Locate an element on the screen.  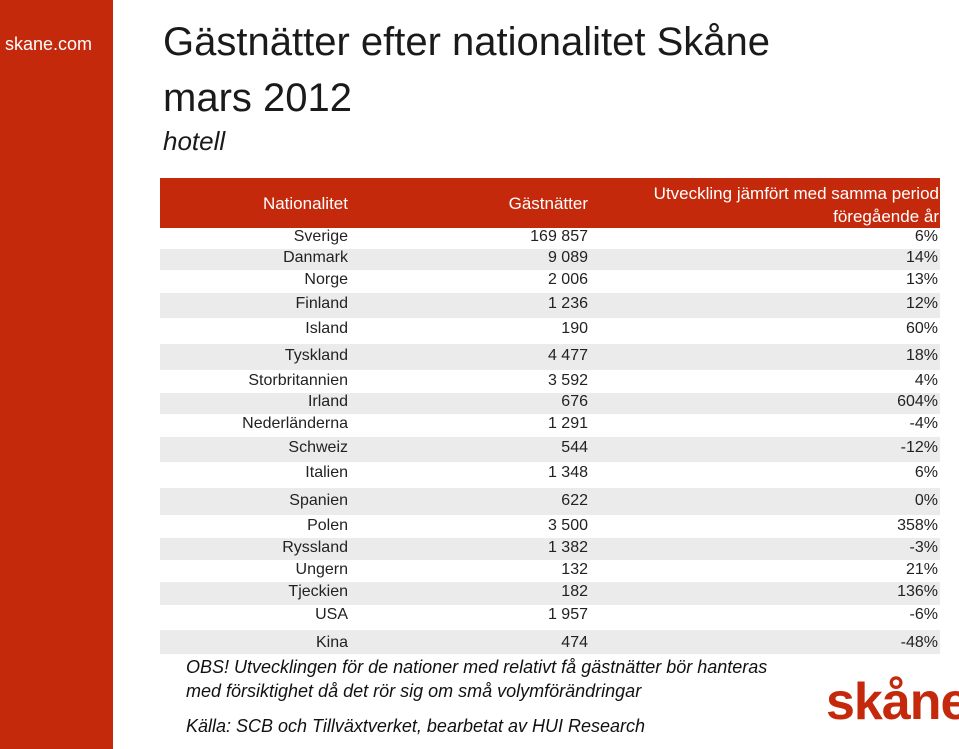
nationality: Ryssland is located at coordinates (315, 547).